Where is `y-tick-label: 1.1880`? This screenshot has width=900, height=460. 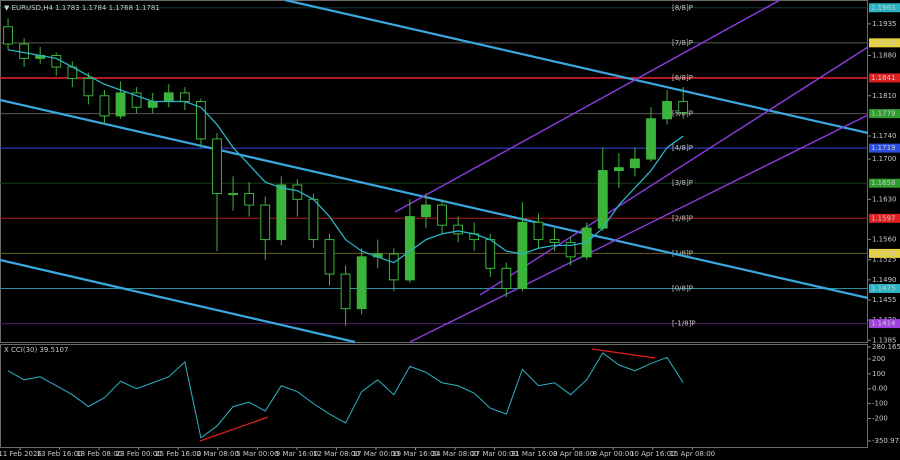
y-tick-label: 1.1880 is located at coordinates (884, 56).